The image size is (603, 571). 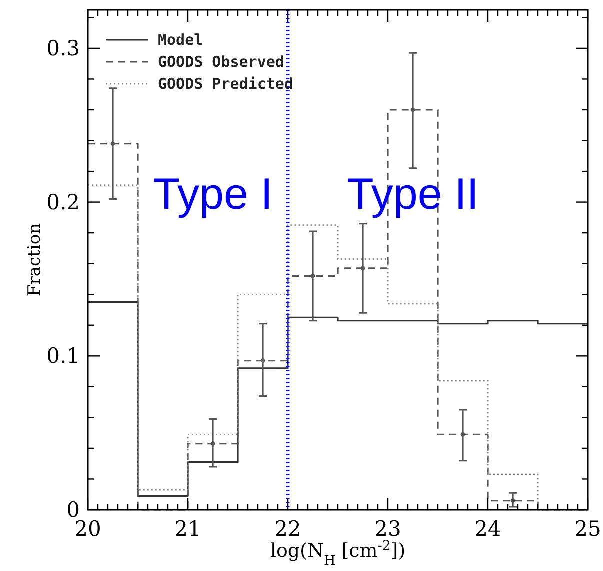 What do you see at coordinates (588, 529) in the screenshot?
I see `x-tick-label: 25` at bounding box center [588, 529].